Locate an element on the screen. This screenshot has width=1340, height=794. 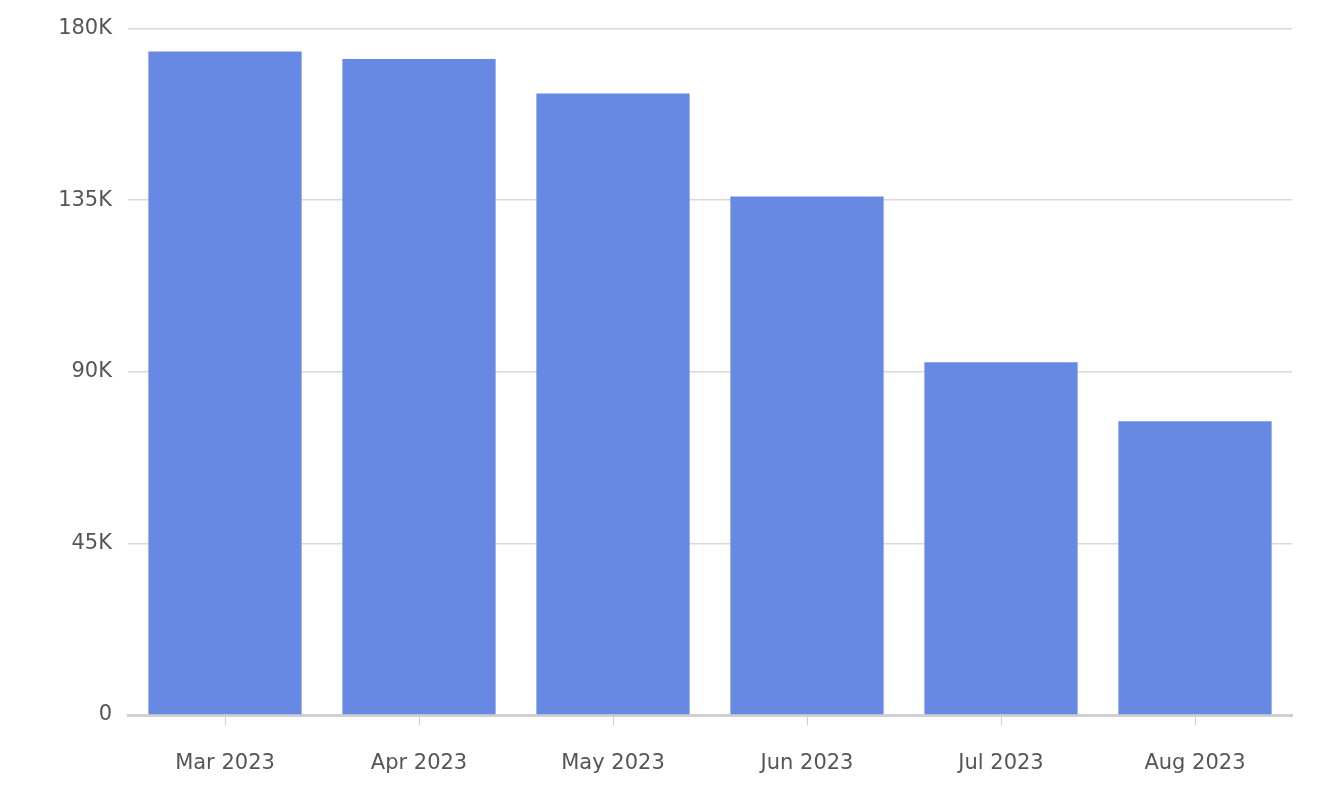
x-tick-label: Mar 2023 is located at coordinates (225, 762).